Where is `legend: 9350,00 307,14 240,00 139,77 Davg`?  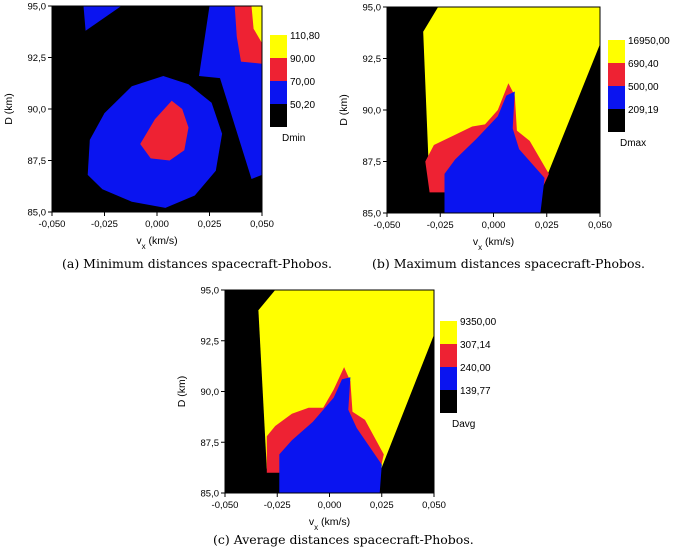
legend: 9350,00 307,14 240,00 139,77 Davg is located at coordinates (468, 373).